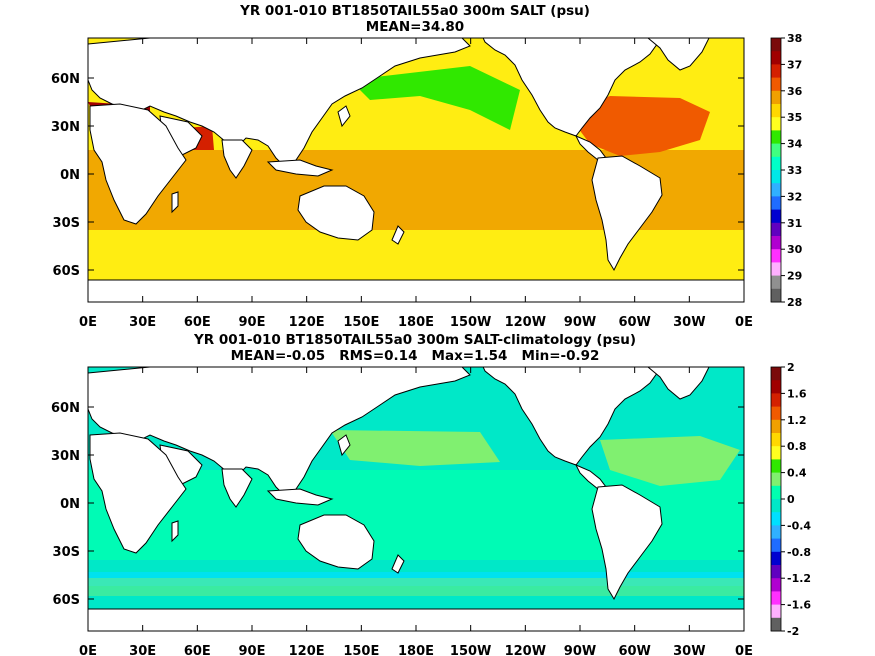  I want to click on north-pacific-positive-anomaly, so click(415, 448).